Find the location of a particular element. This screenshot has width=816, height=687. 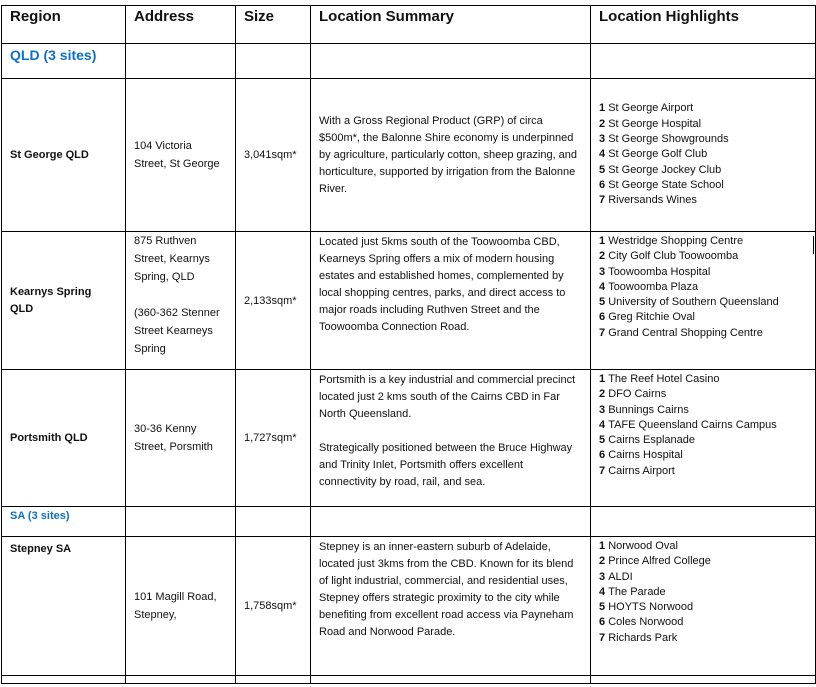

highlight-item: 1 Norwood Oval is located at coordinates (703, 546).